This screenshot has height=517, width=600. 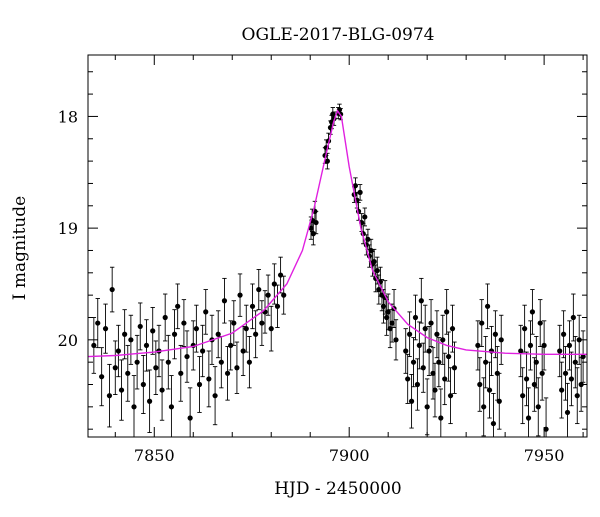 I want to click on x-axis-label: HJD - 2450000, so click(x=338, y=489).